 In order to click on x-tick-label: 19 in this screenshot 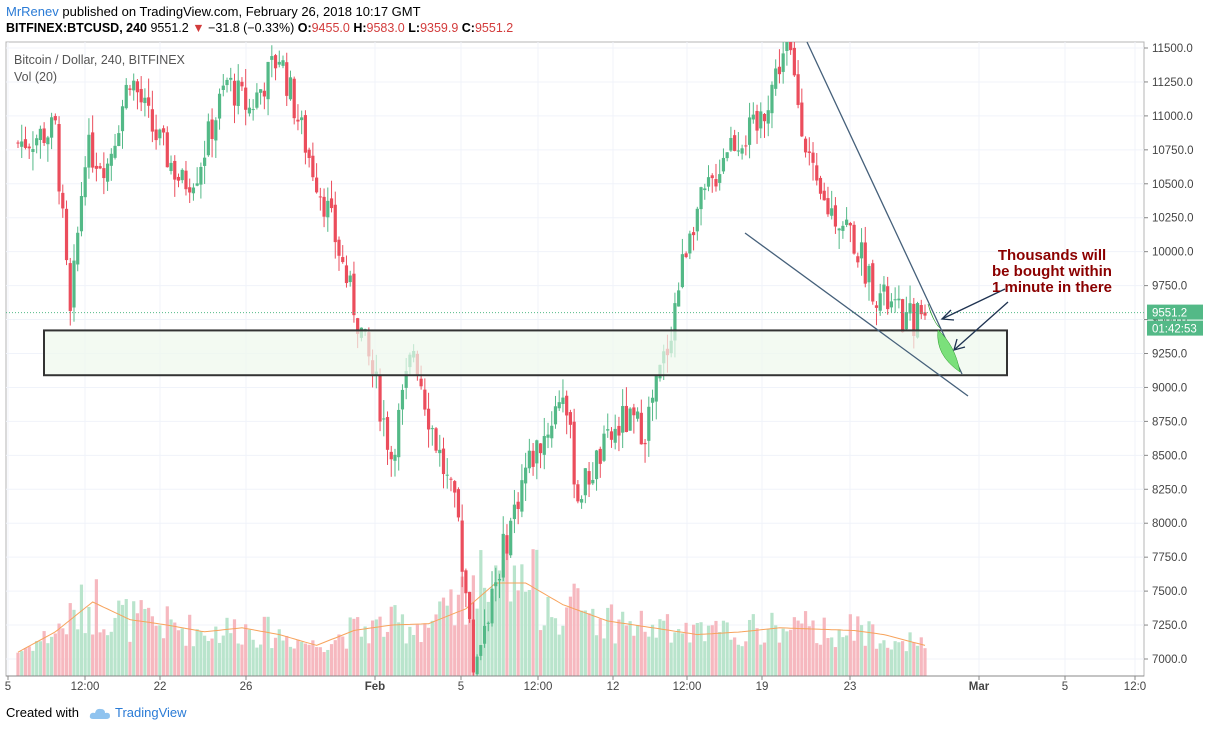, I will do `click(762, 687)`.